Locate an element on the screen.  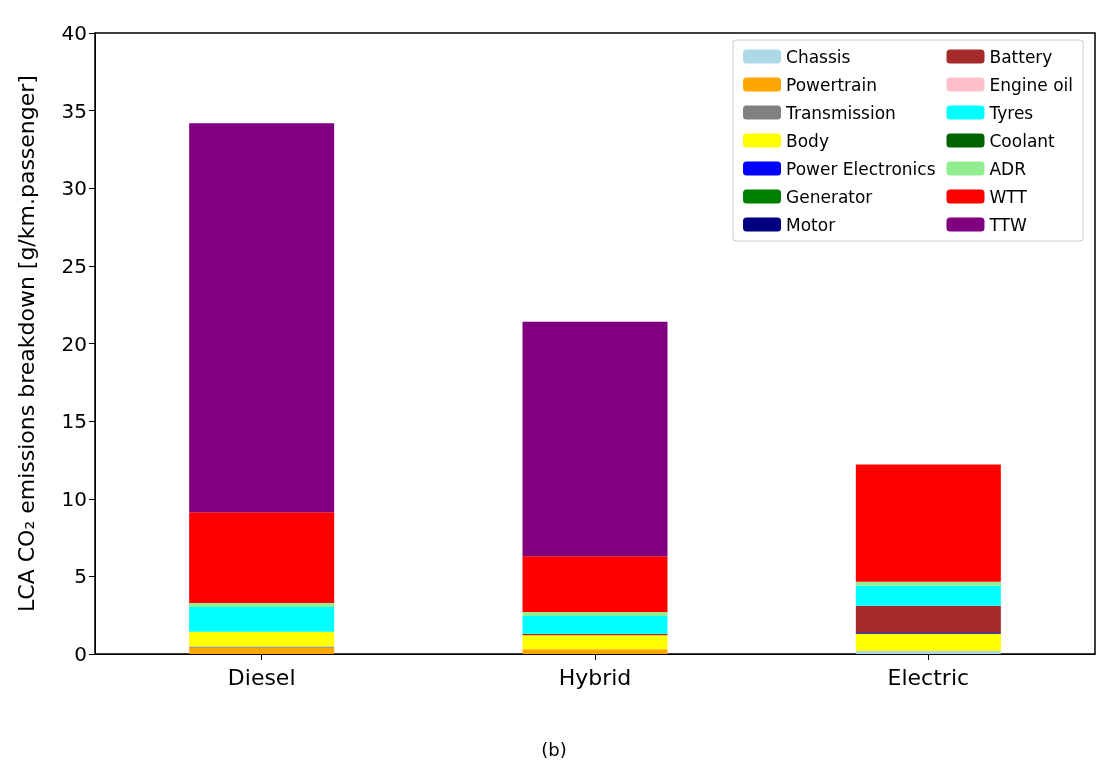
legend-label: Chassis is located at coordinates (818, 56).